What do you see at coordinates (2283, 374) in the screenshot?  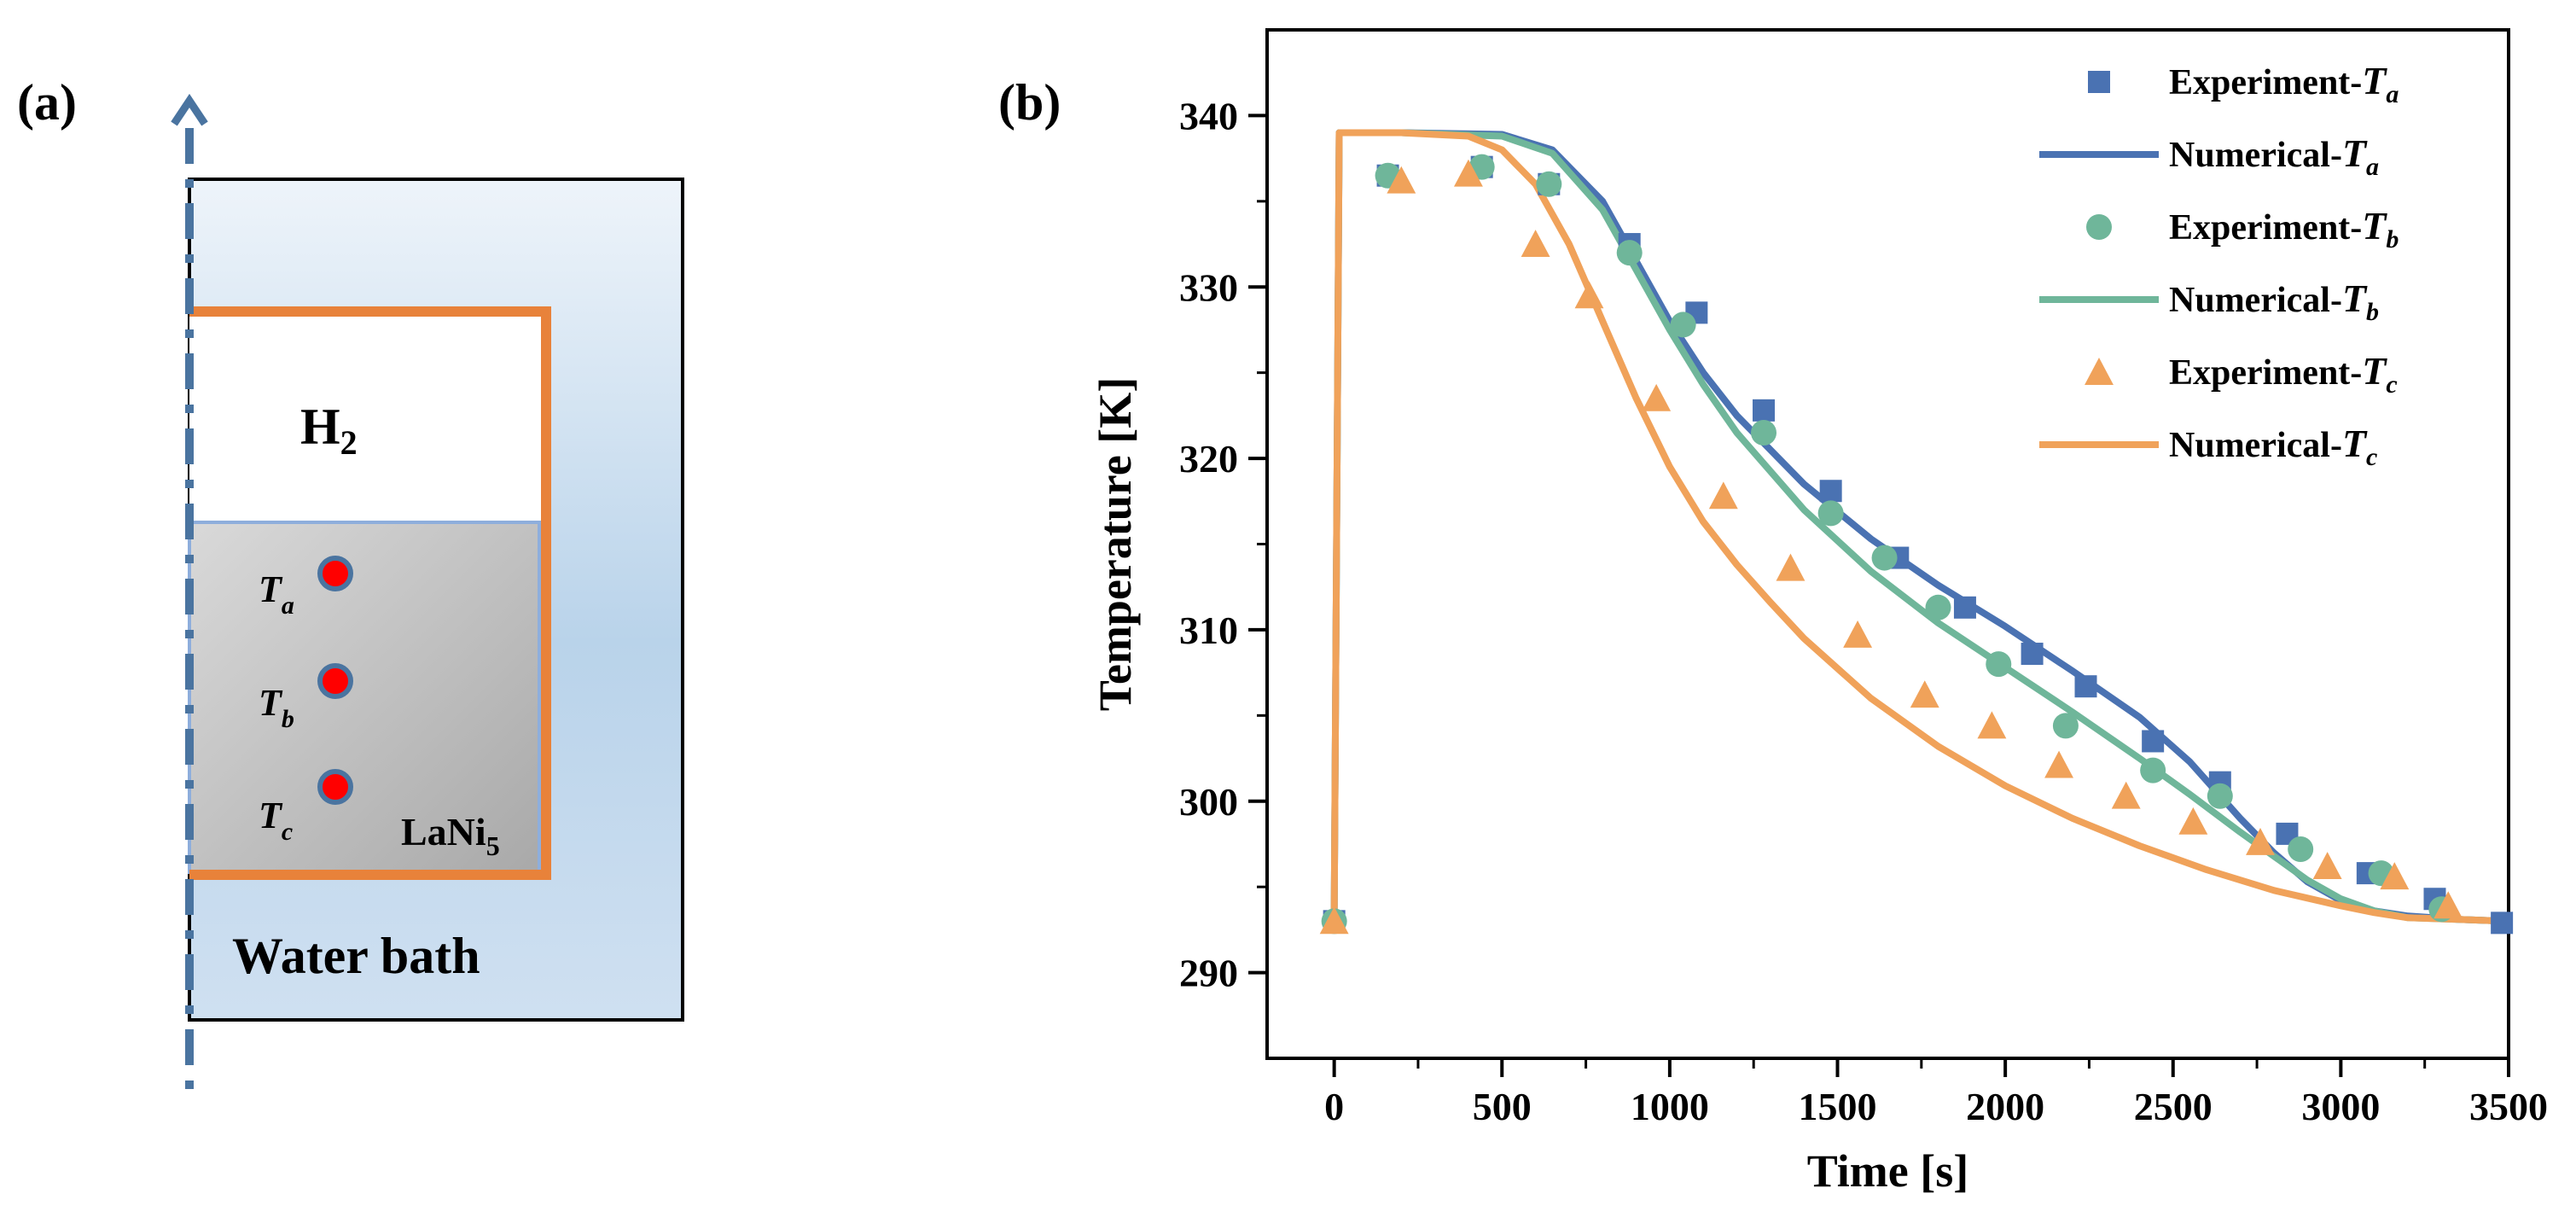 I see `legend-label-c: Experiment-Tc` at bounding box center [2283, 374].